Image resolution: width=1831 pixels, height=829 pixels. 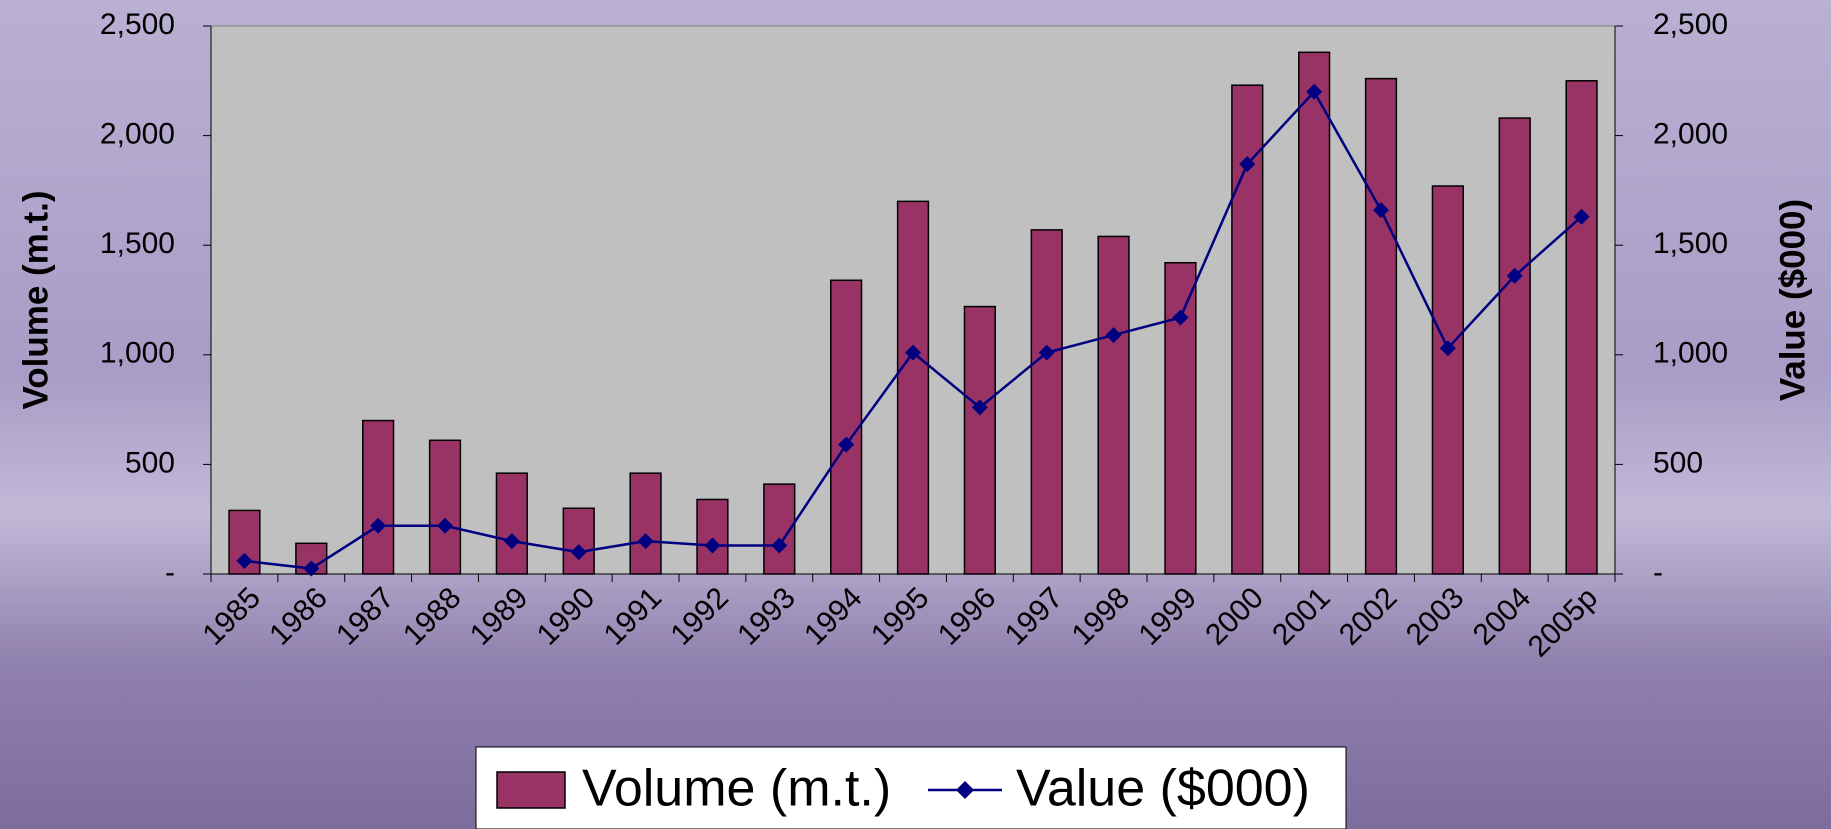 What do you see at coordinates (566, 616) in the screenshot?
I see `x-tick-label: 1990` at bounding box center [566, 616].